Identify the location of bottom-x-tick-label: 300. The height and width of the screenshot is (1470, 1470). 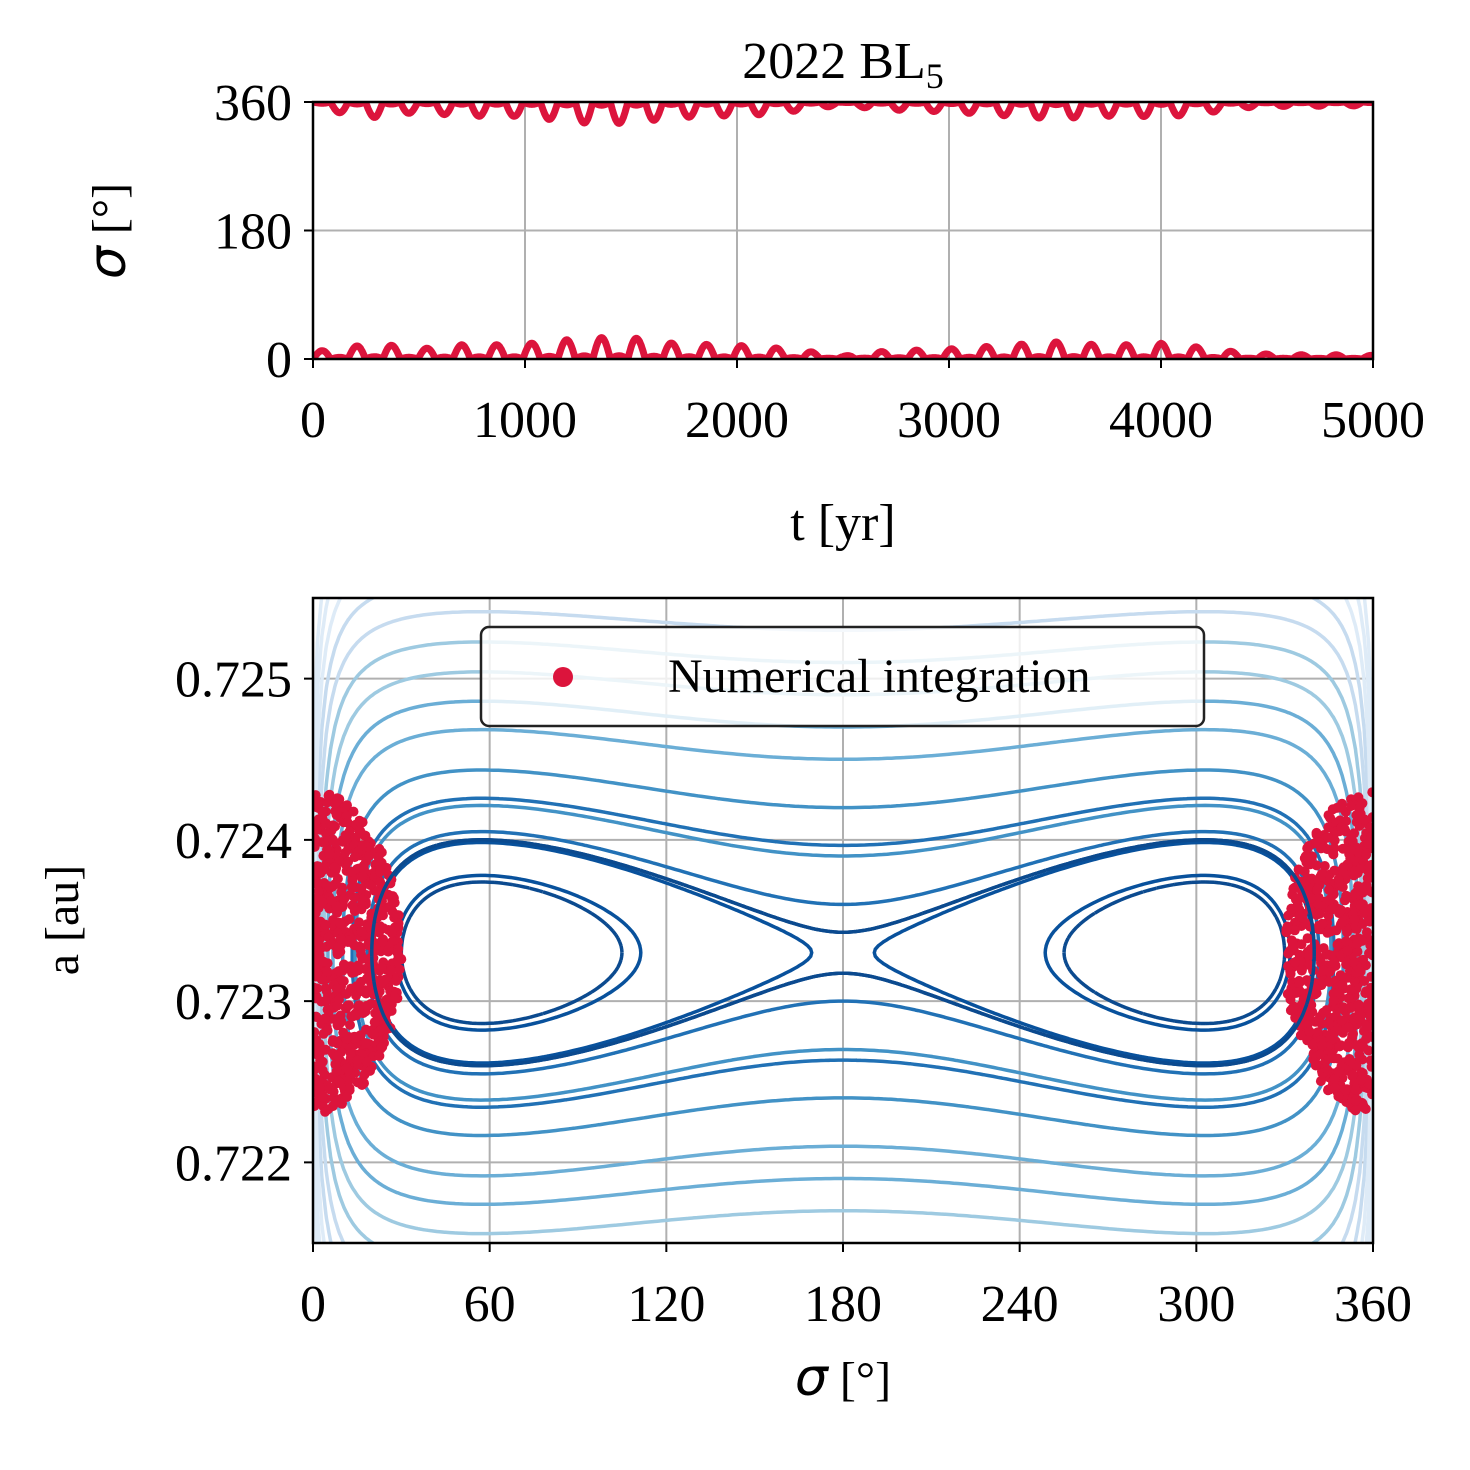
(1196, 1304).